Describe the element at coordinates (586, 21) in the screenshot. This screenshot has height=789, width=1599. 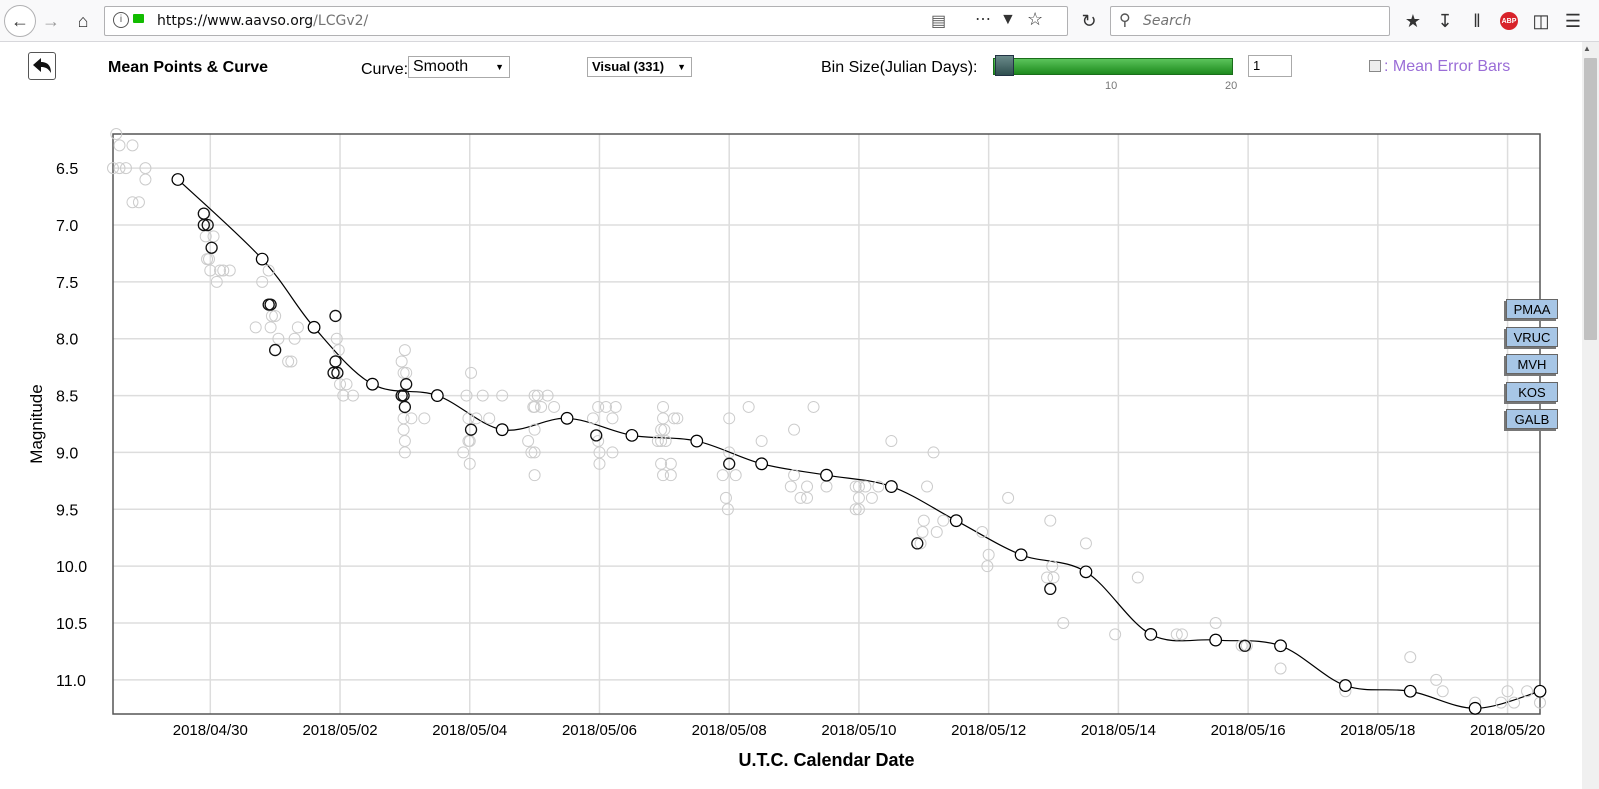
I see `url-bar: i https://www.aavso.org/LCGv2/ ▤ ⋯ ▼ ☆` at that location.